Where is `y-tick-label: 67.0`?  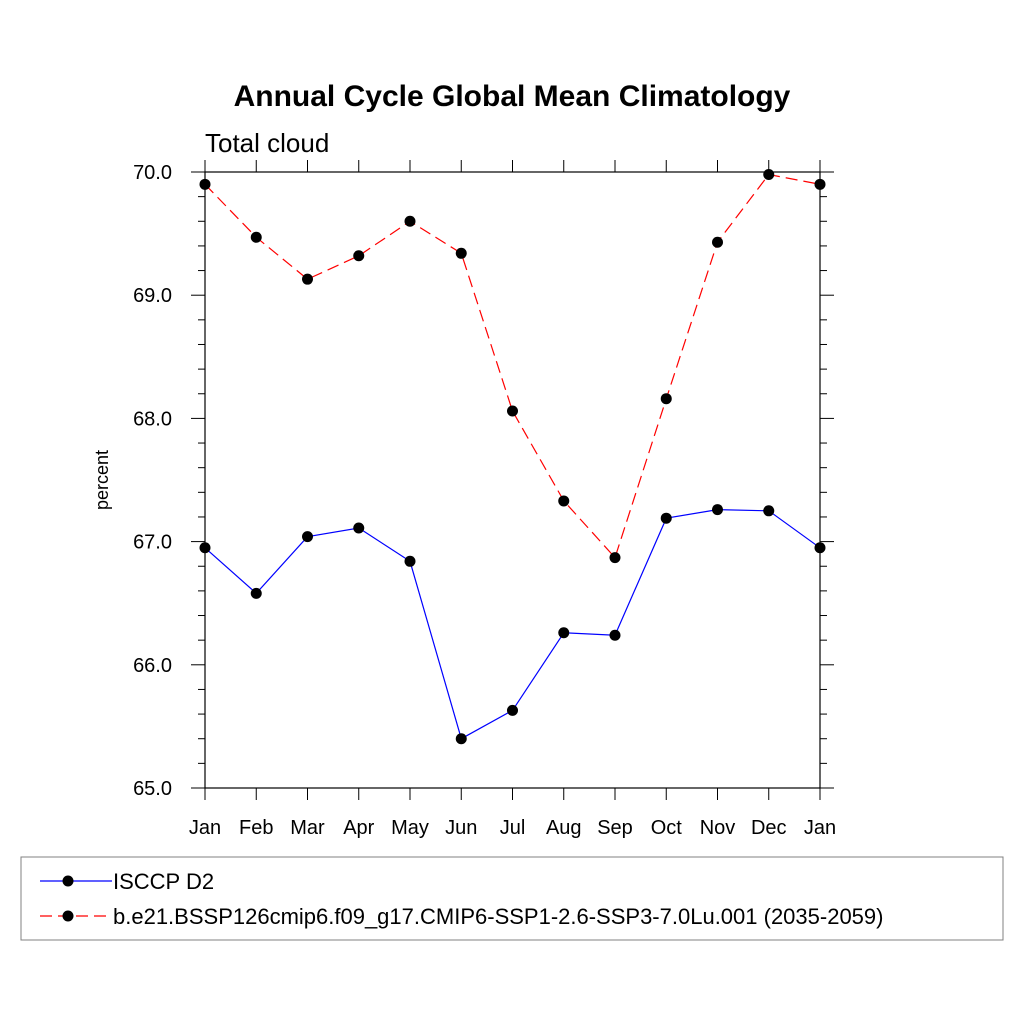
y-tick-label: 67.0 is located at coordinates (152, 543).